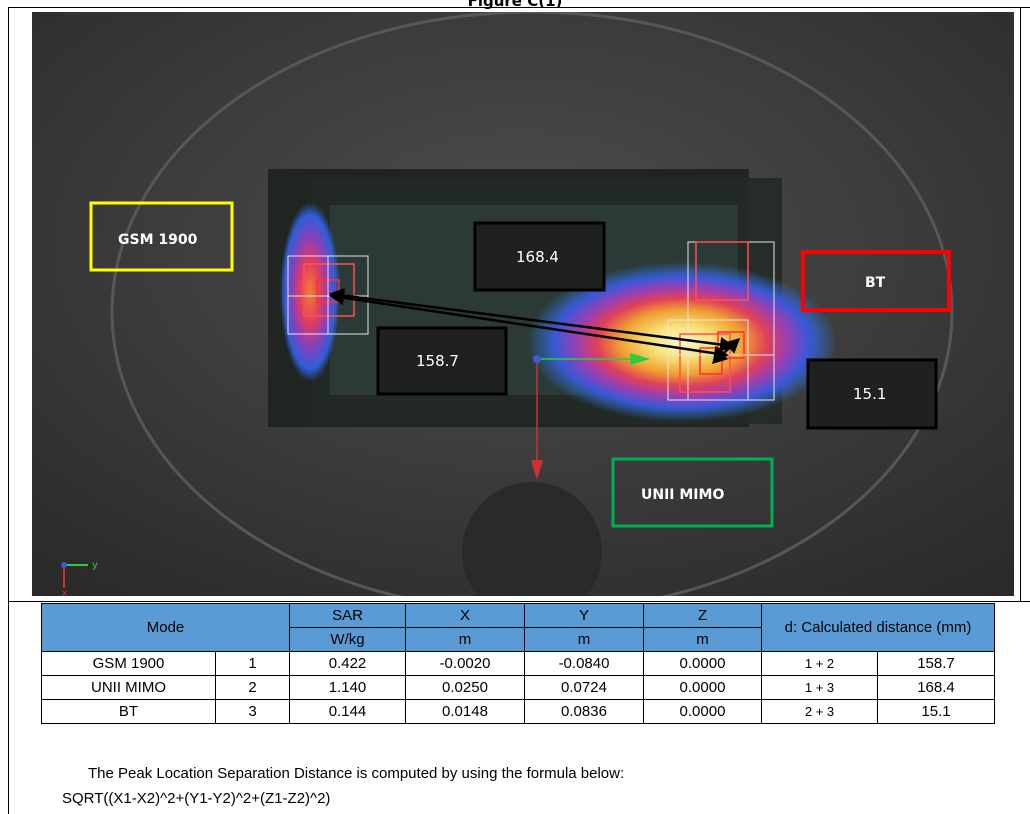 This screenshot has height=814, width=1030. What do you see at coordinates (819, 687) in the screenshot?
I see `cell-pair: 1 + 3` at bounding box center [819, 687].